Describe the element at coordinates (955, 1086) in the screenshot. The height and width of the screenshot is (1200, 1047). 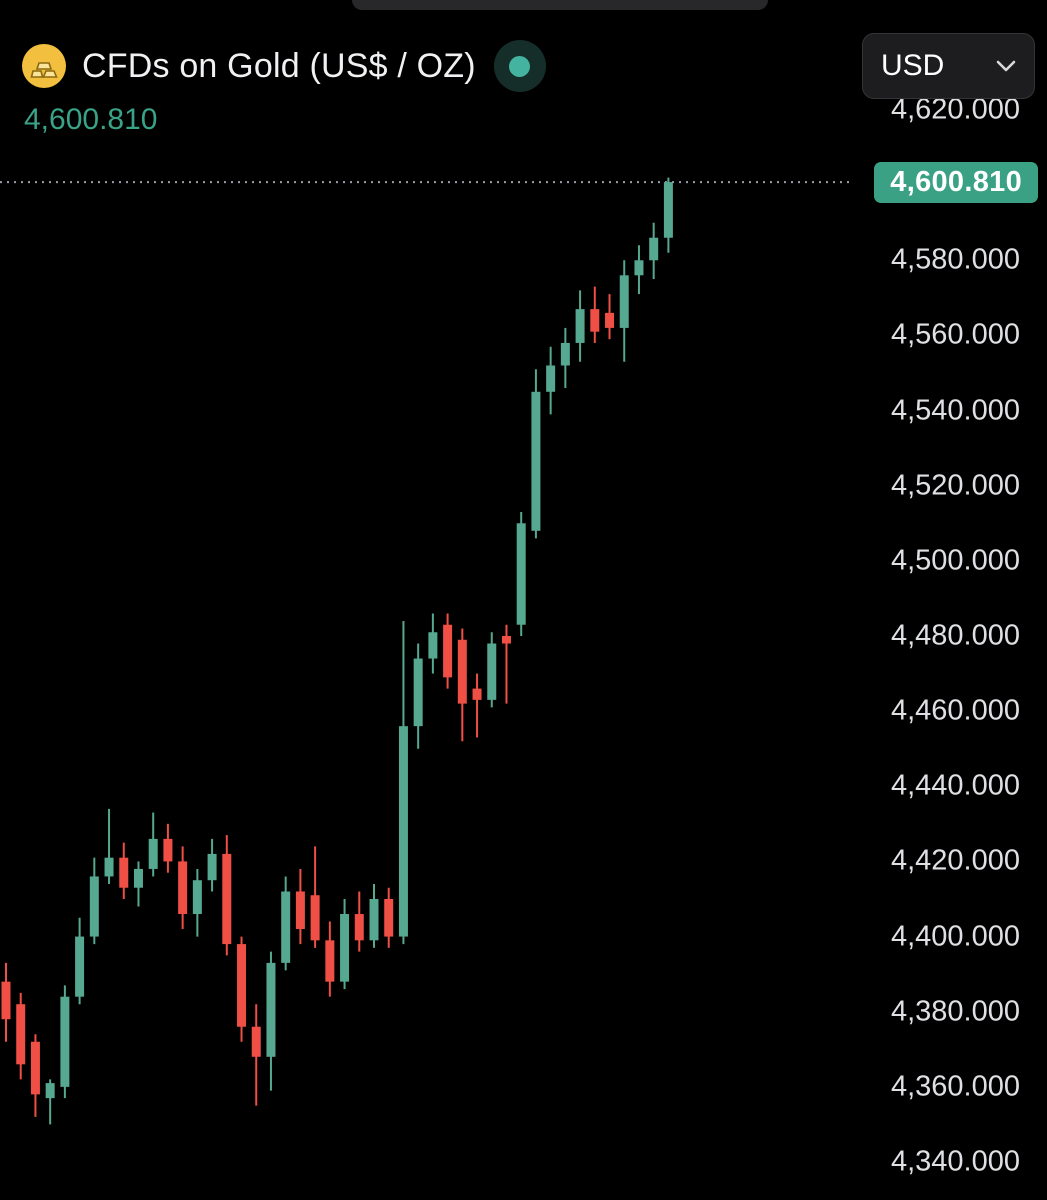
I see `price-axis-label: 4,360.000` at that location.